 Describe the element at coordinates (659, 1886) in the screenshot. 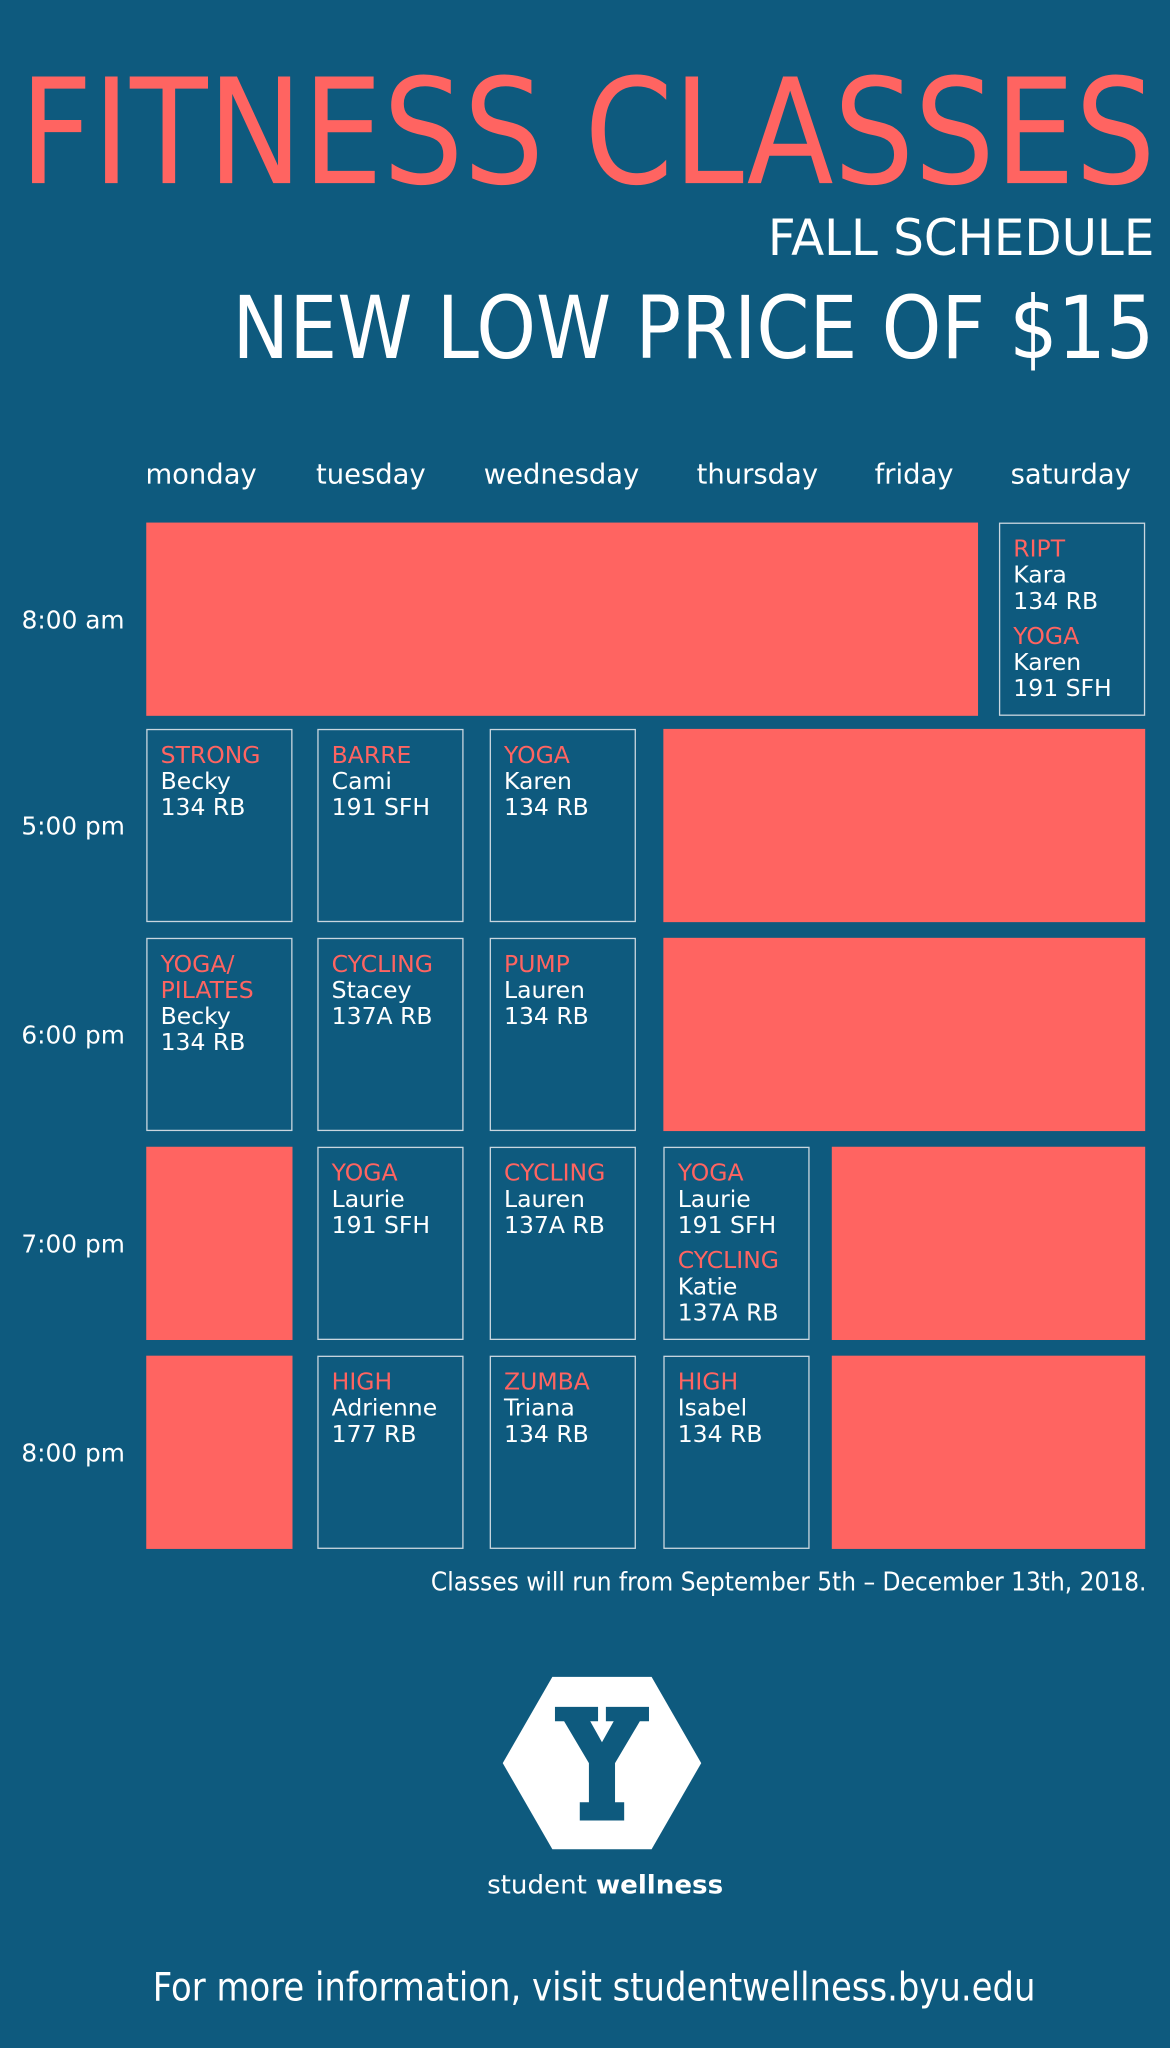

I see `logo-word: wellness` at that location.